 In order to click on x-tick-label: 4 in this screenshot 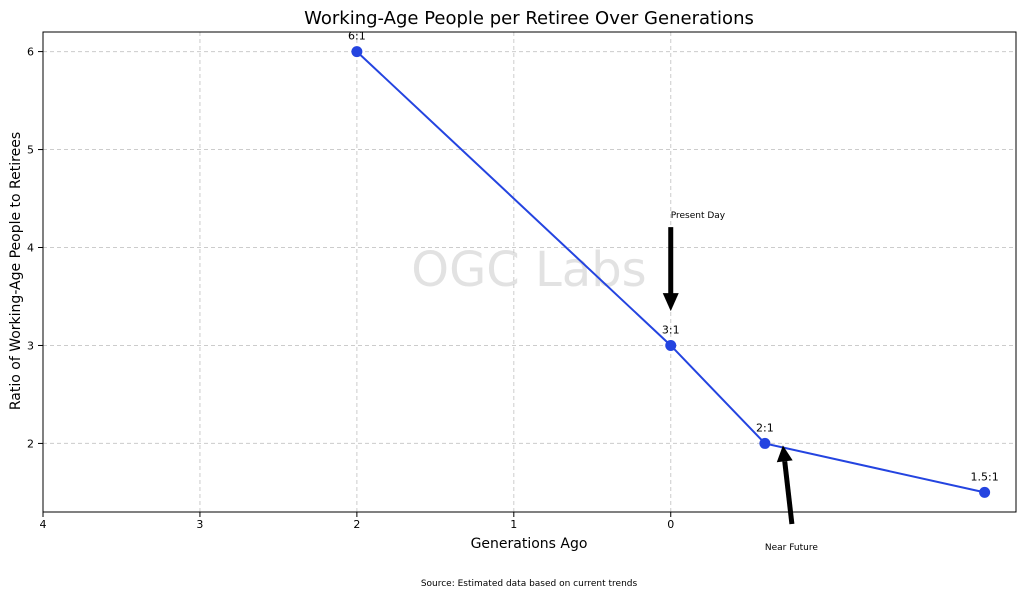, I will do `click(43, 524)`.